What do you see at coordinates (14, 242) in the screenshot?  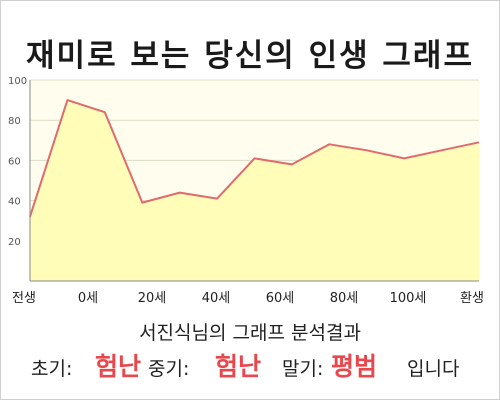 I see `y-tick-label: 20` at bounding box center [14, 242].